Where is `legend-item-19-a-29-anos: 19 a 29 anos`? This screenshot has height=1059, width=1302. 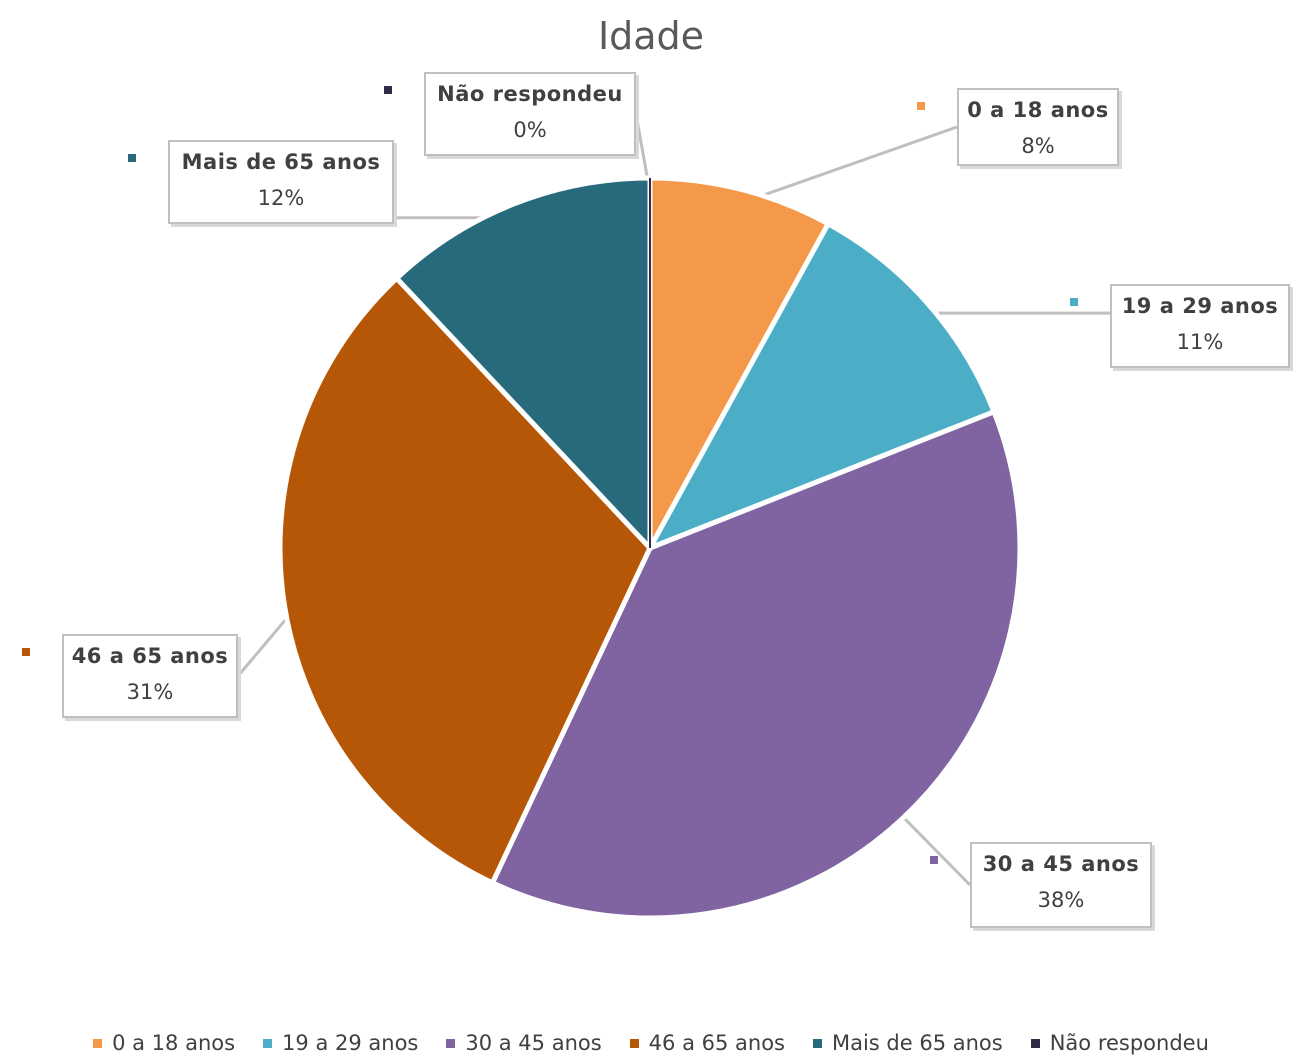 legend-item-19-a-29-anos: 19 a 29 anos is located at coordinates (340, 1043).